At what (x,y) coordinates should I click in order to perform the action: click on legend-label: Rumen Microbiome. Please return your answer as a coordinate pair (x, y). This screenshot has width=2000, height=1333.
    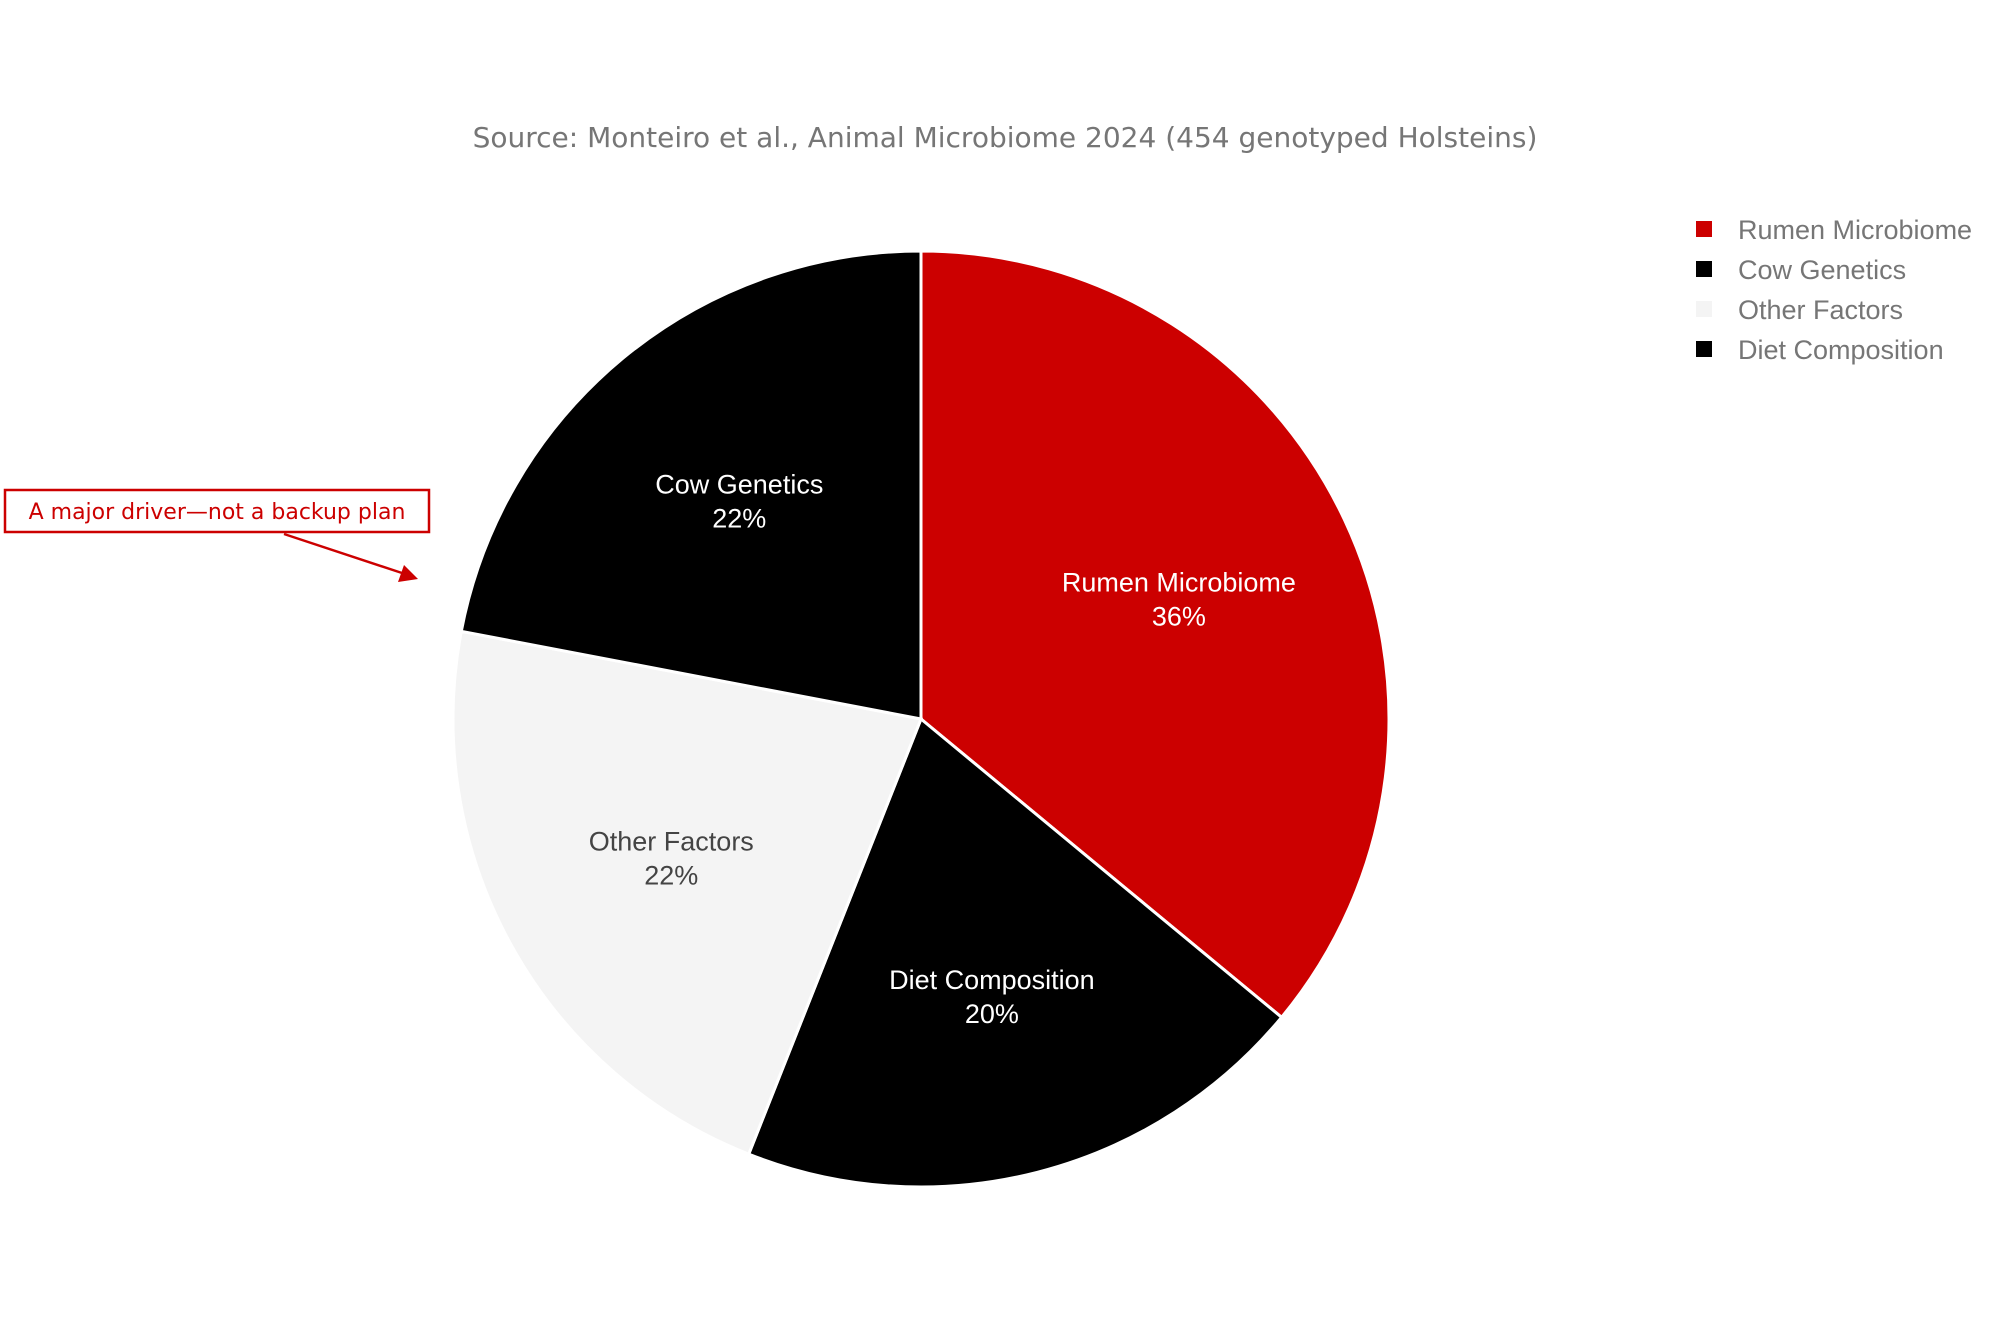
    Looking at the image, I should click on (1855, 230).